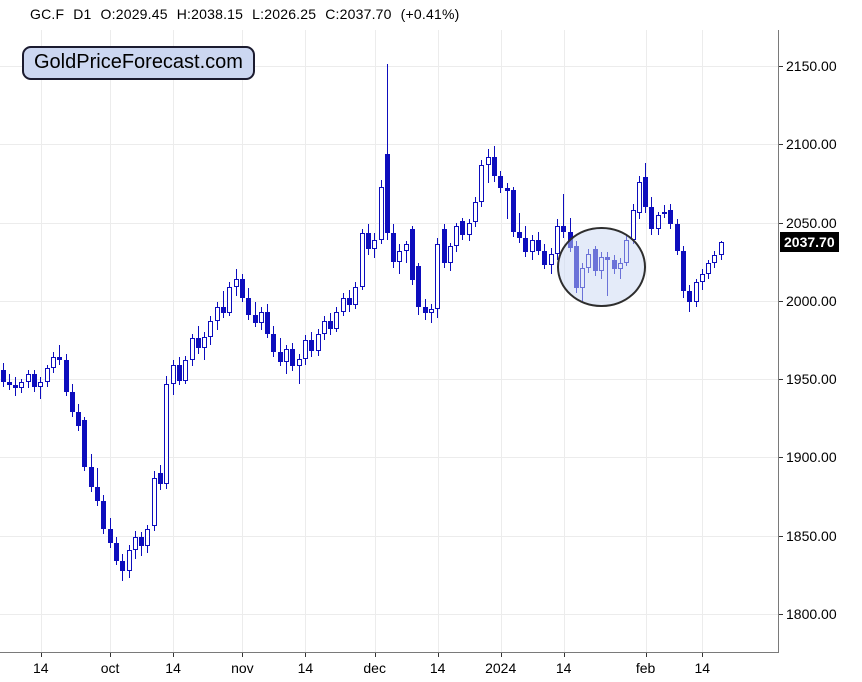 Image resolution: width=862 pixels, height=682 pixels. I want to click on brand-logo: GoldPriceForecast.com, so click(138, 63).